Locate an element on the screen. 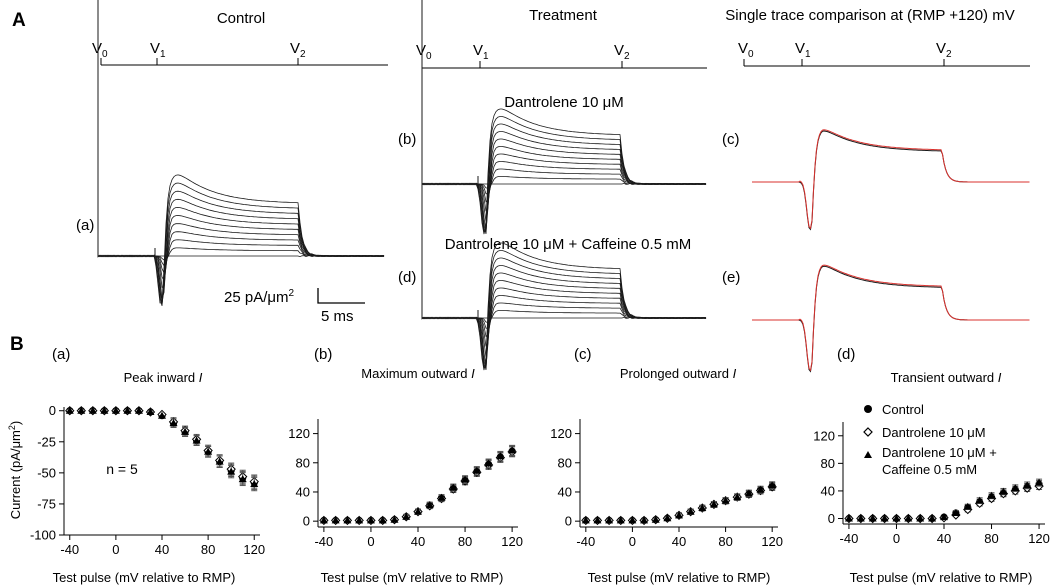 Image resolution: width=1059 pixels, height=587 pixels. trace-family-dantrolene is located at coordinates (564, 117).